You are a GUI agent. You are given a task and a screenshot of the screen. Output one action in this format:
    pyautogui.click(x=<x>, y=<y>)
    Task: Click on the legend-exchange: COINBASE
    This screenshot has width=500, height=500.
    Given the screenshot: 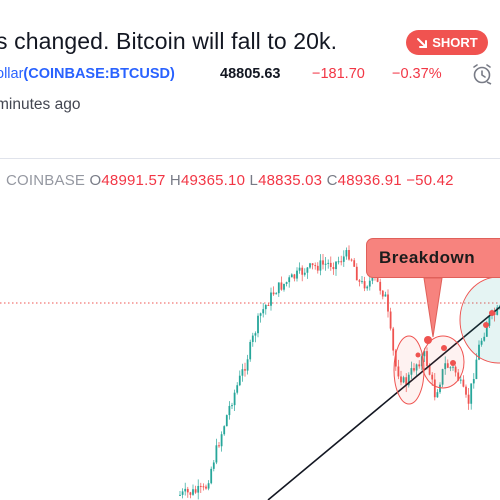 What is the action you would take?
    pyautogui.click(x=46, y=180)
    